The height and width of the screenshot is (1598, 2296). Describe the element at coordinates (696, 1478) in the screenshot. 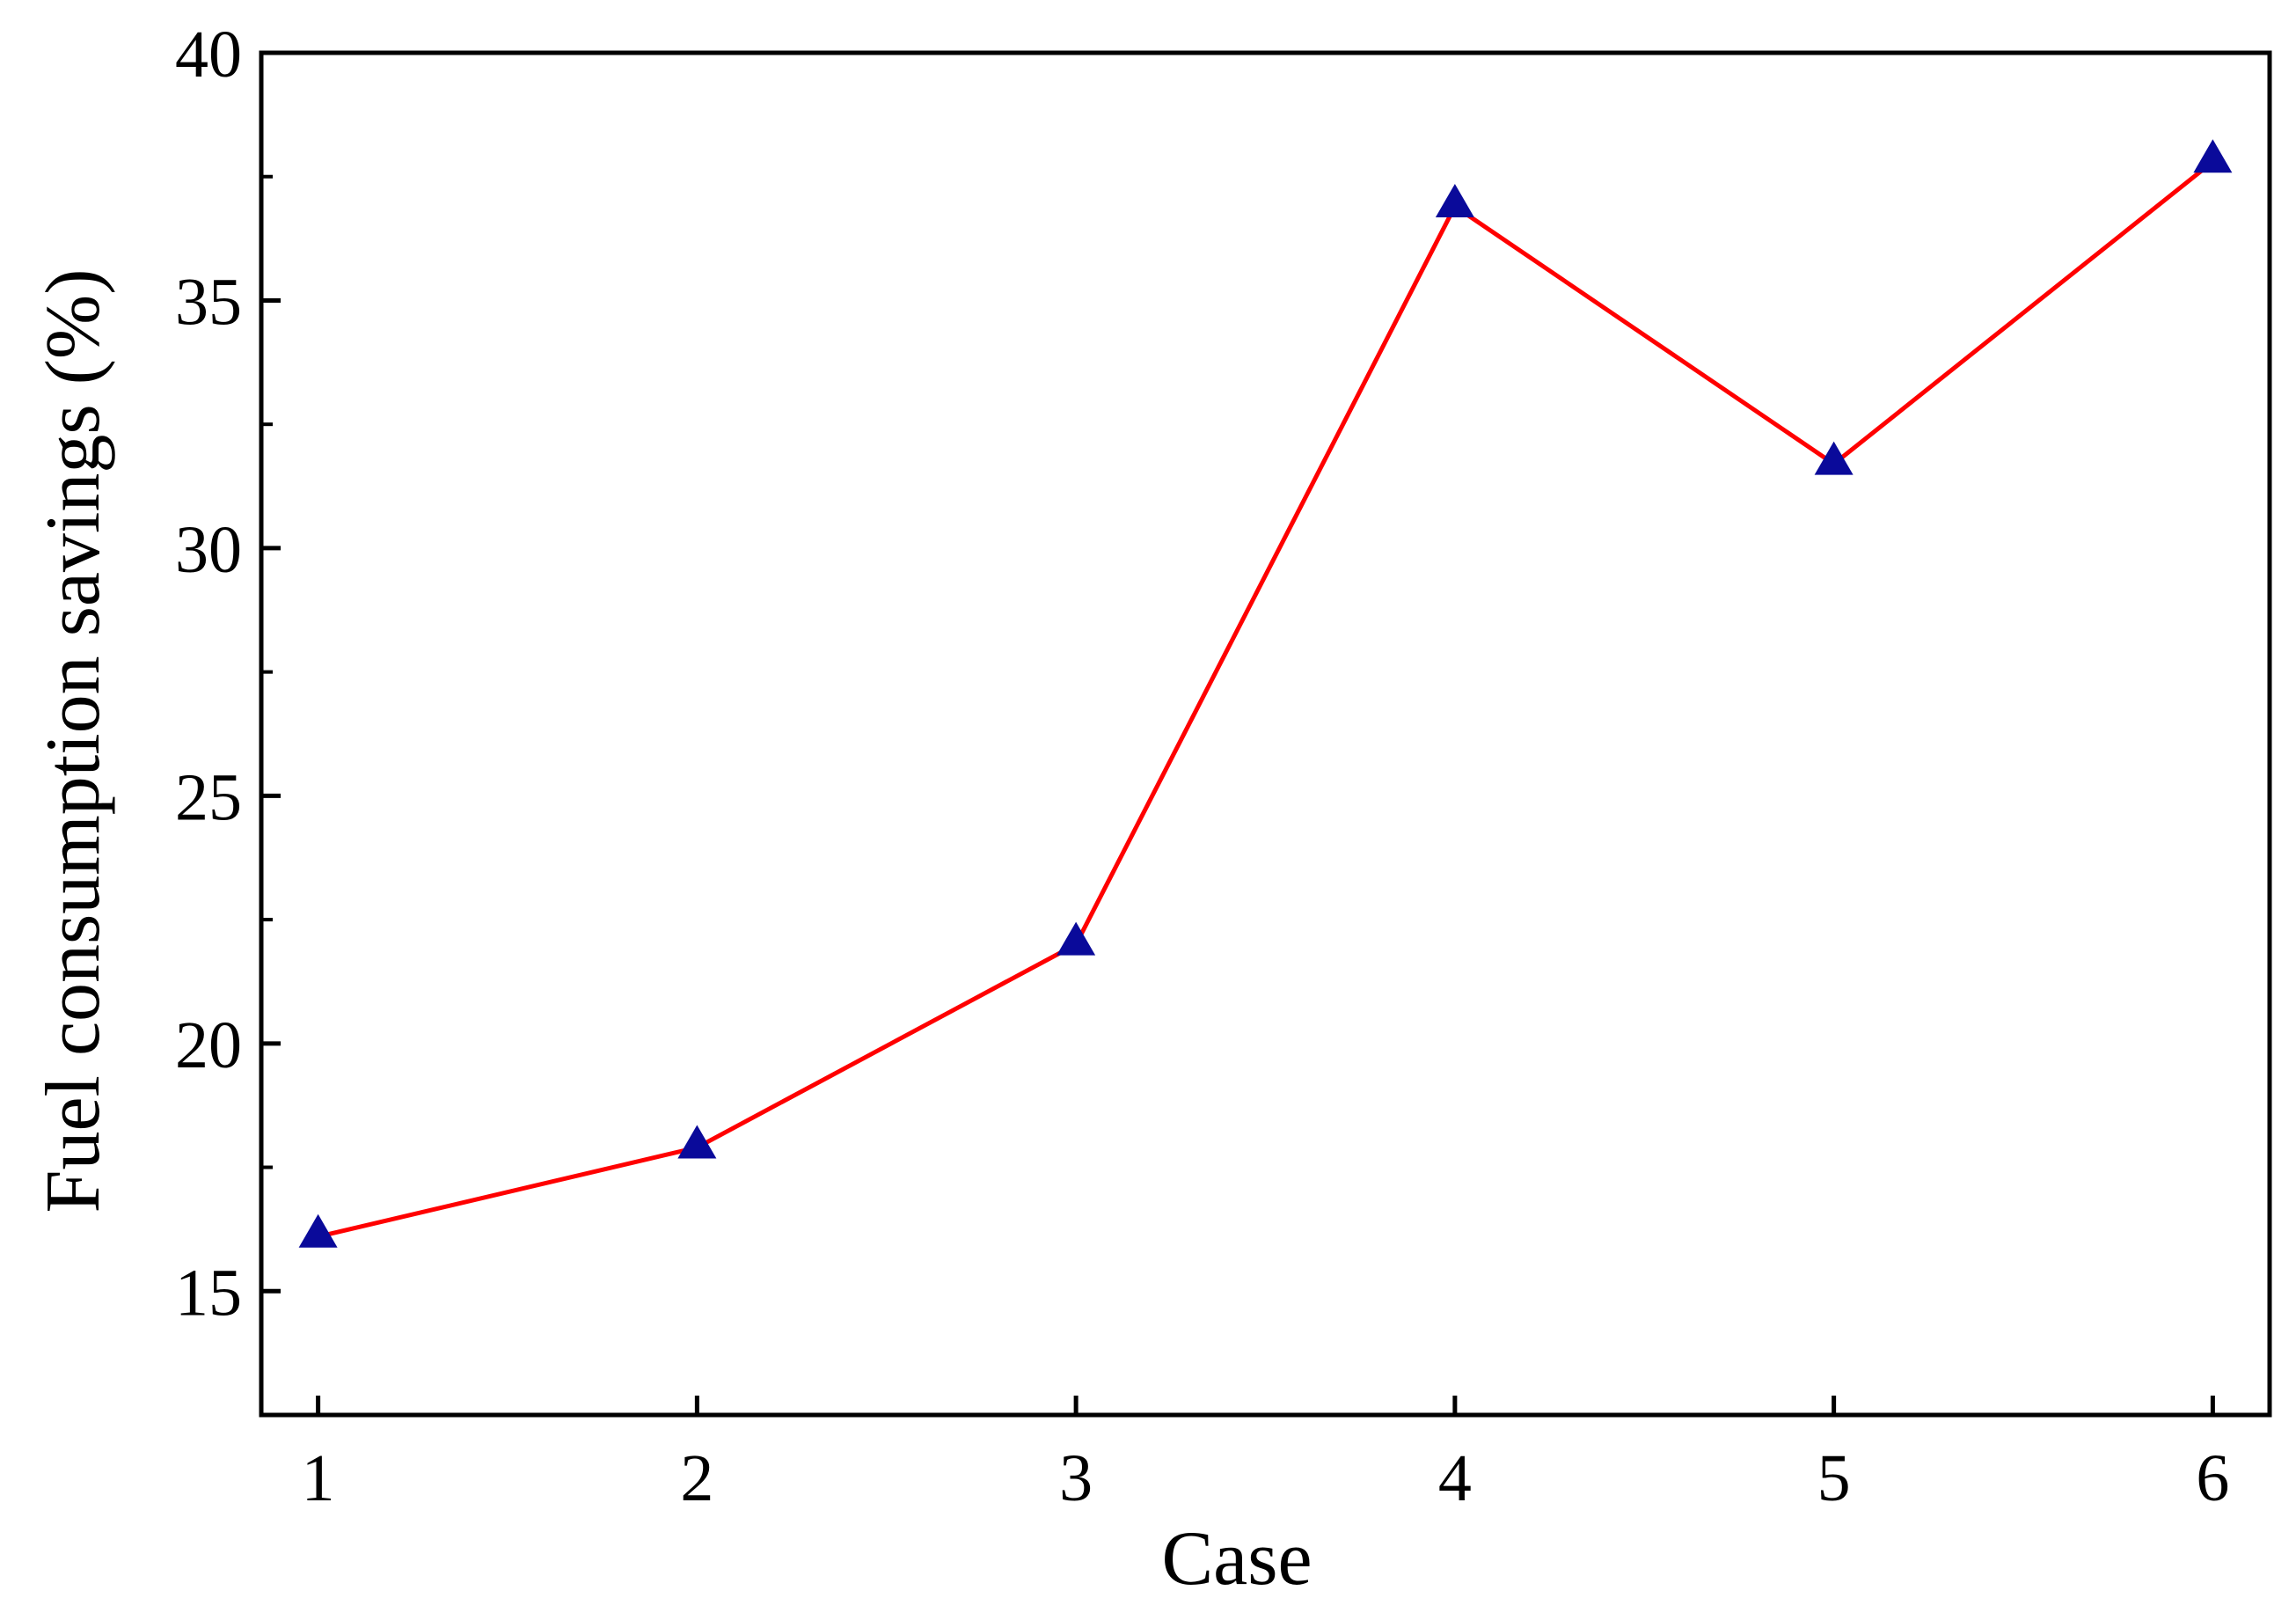

I see `x-tick-label: 2` at that location.